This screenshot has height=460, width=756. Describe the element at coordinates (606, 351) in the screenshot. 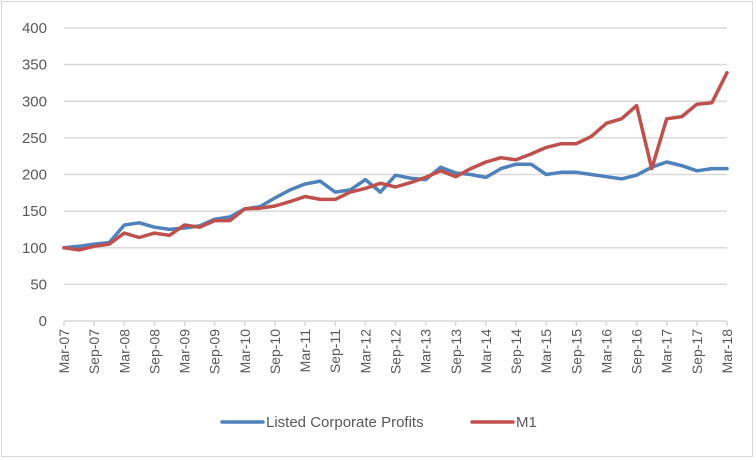

I see `x-tick-label: Mar-16` at that location.